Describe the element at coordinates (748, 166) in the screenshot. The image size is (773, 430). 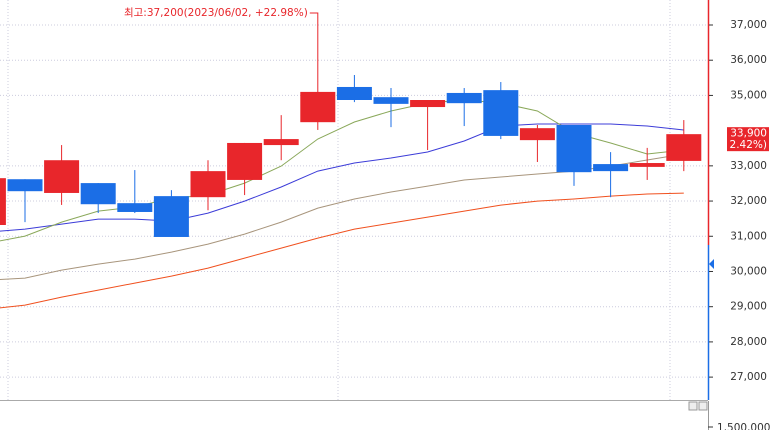
I see `y-tick-label: 33,000` at that location.